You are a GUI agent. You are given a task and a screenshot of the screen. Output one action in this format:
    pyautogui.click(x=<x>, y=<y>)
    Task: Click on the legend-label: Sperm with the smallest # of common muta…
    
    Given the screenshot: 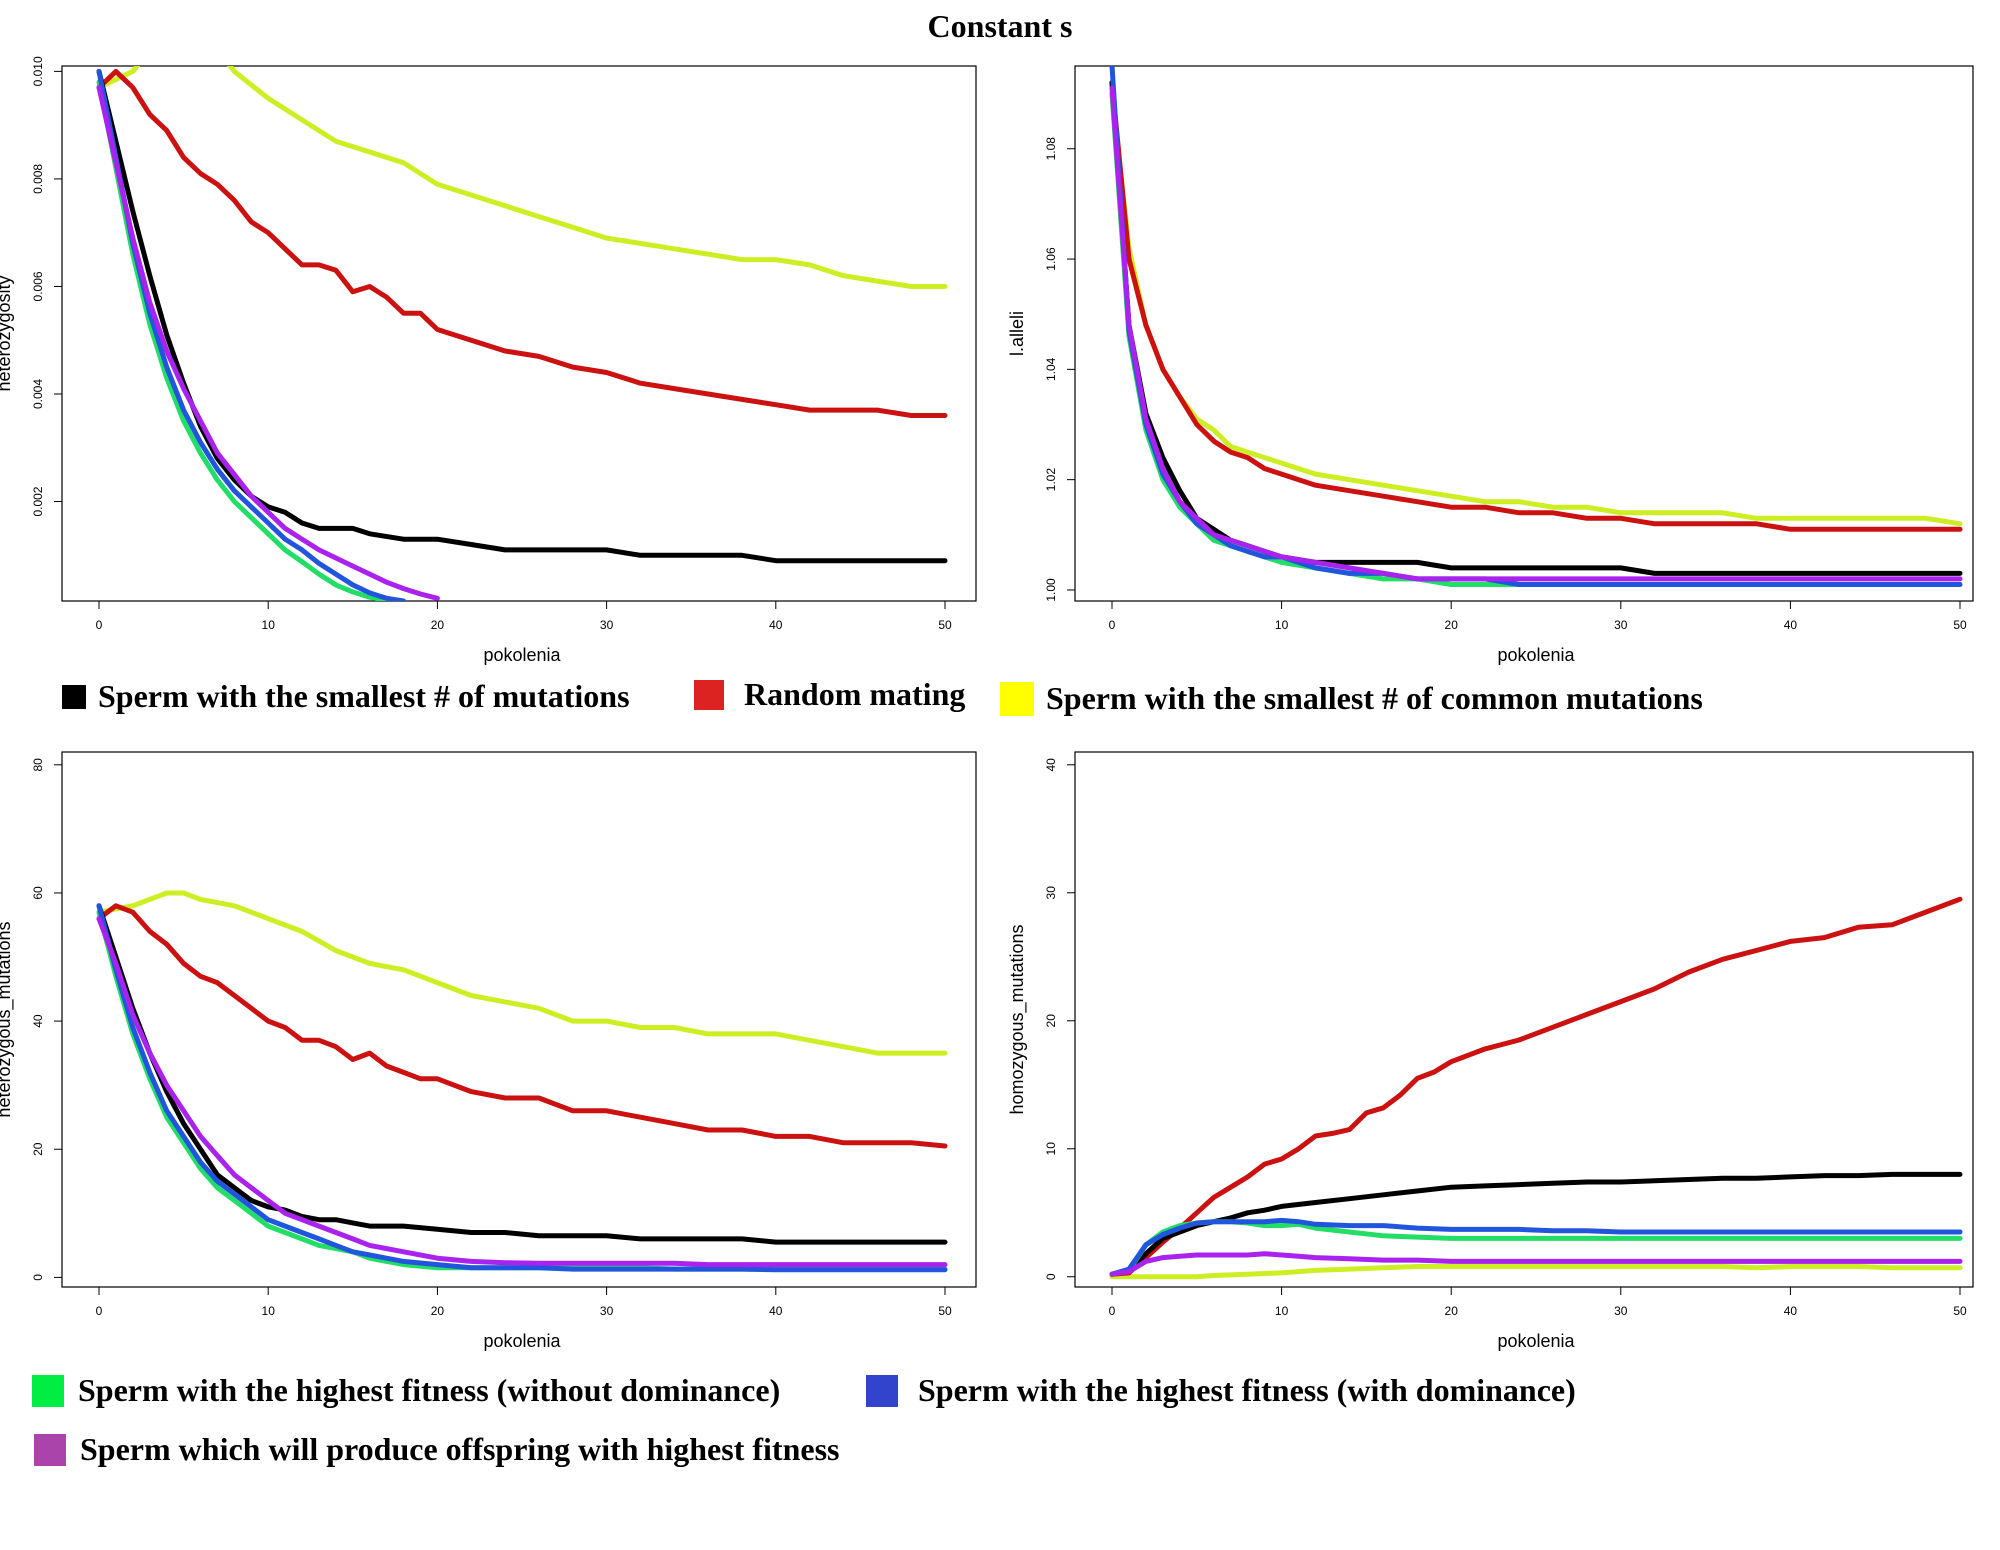 What is the action you would take?
    pyautogui.click(x=1374, y=698)
    